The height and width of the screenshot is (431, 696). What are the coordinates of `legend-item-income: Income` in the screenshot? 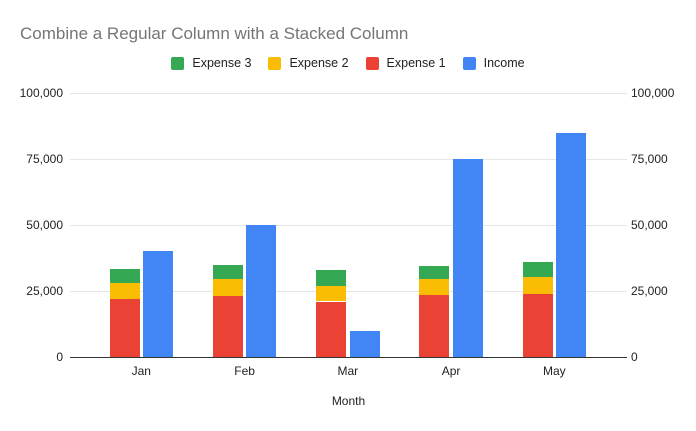 It's located at (493, 63).